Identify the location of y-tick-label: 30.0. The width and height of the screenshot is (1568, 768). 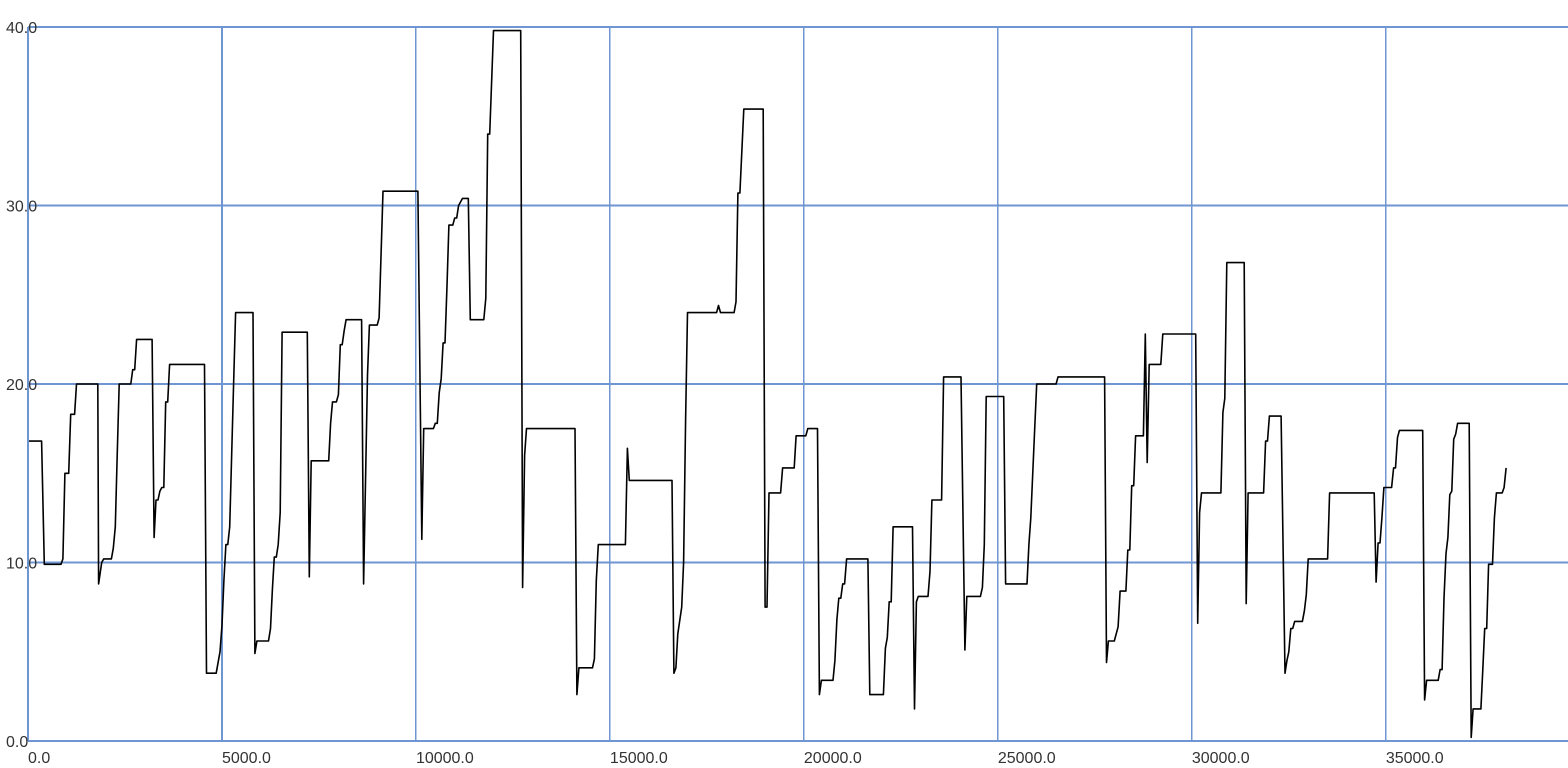
(21, 207).